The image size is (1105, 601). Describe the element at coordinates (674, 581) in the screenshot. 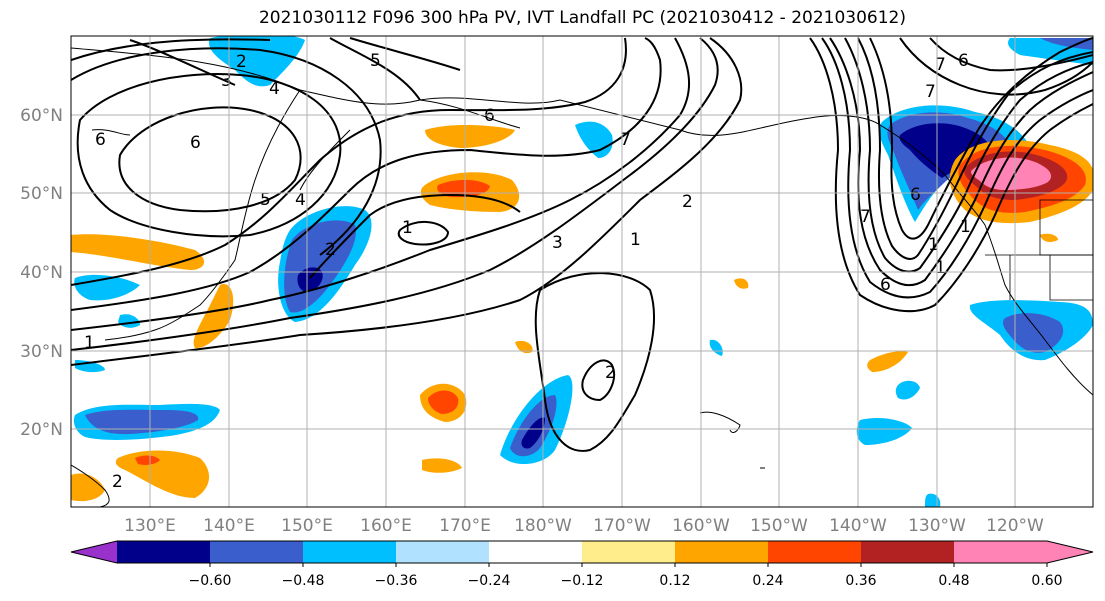

I see `colorbar-tick-label: 0.12` at that location.